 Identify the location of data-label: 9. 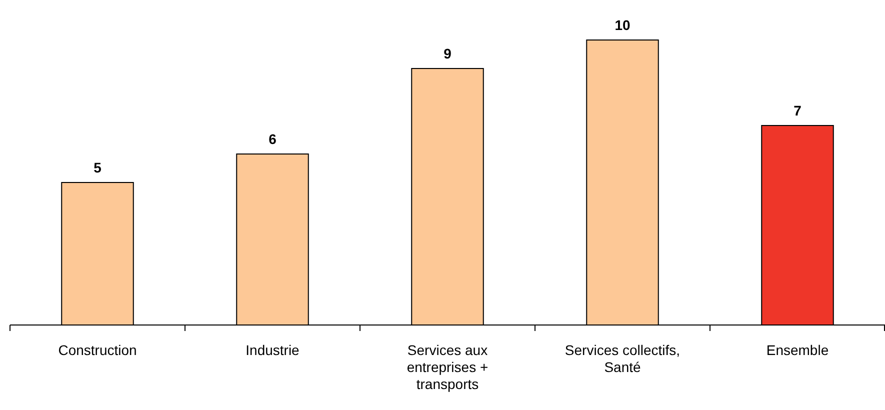
(448, 54).